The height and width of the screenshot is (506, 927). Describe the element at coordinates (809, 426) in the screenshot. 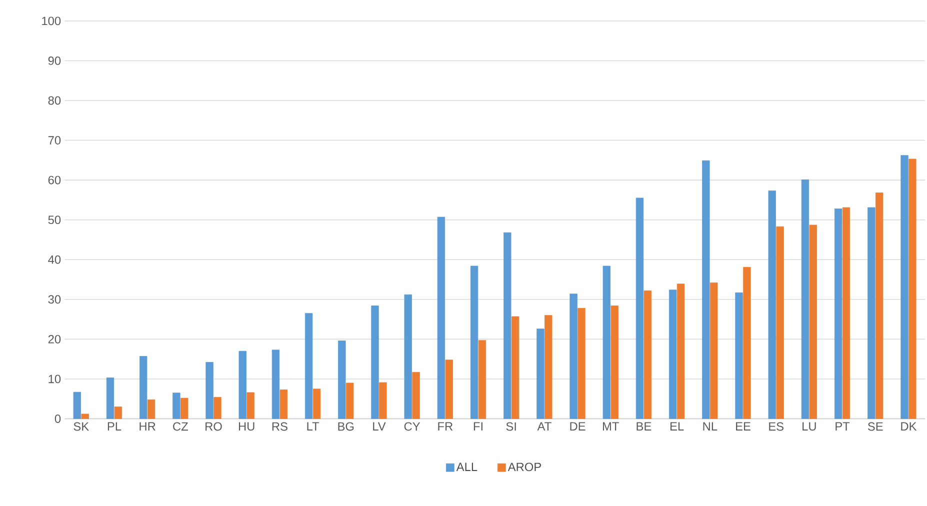

I see `x-tick-label: LU` at that location.